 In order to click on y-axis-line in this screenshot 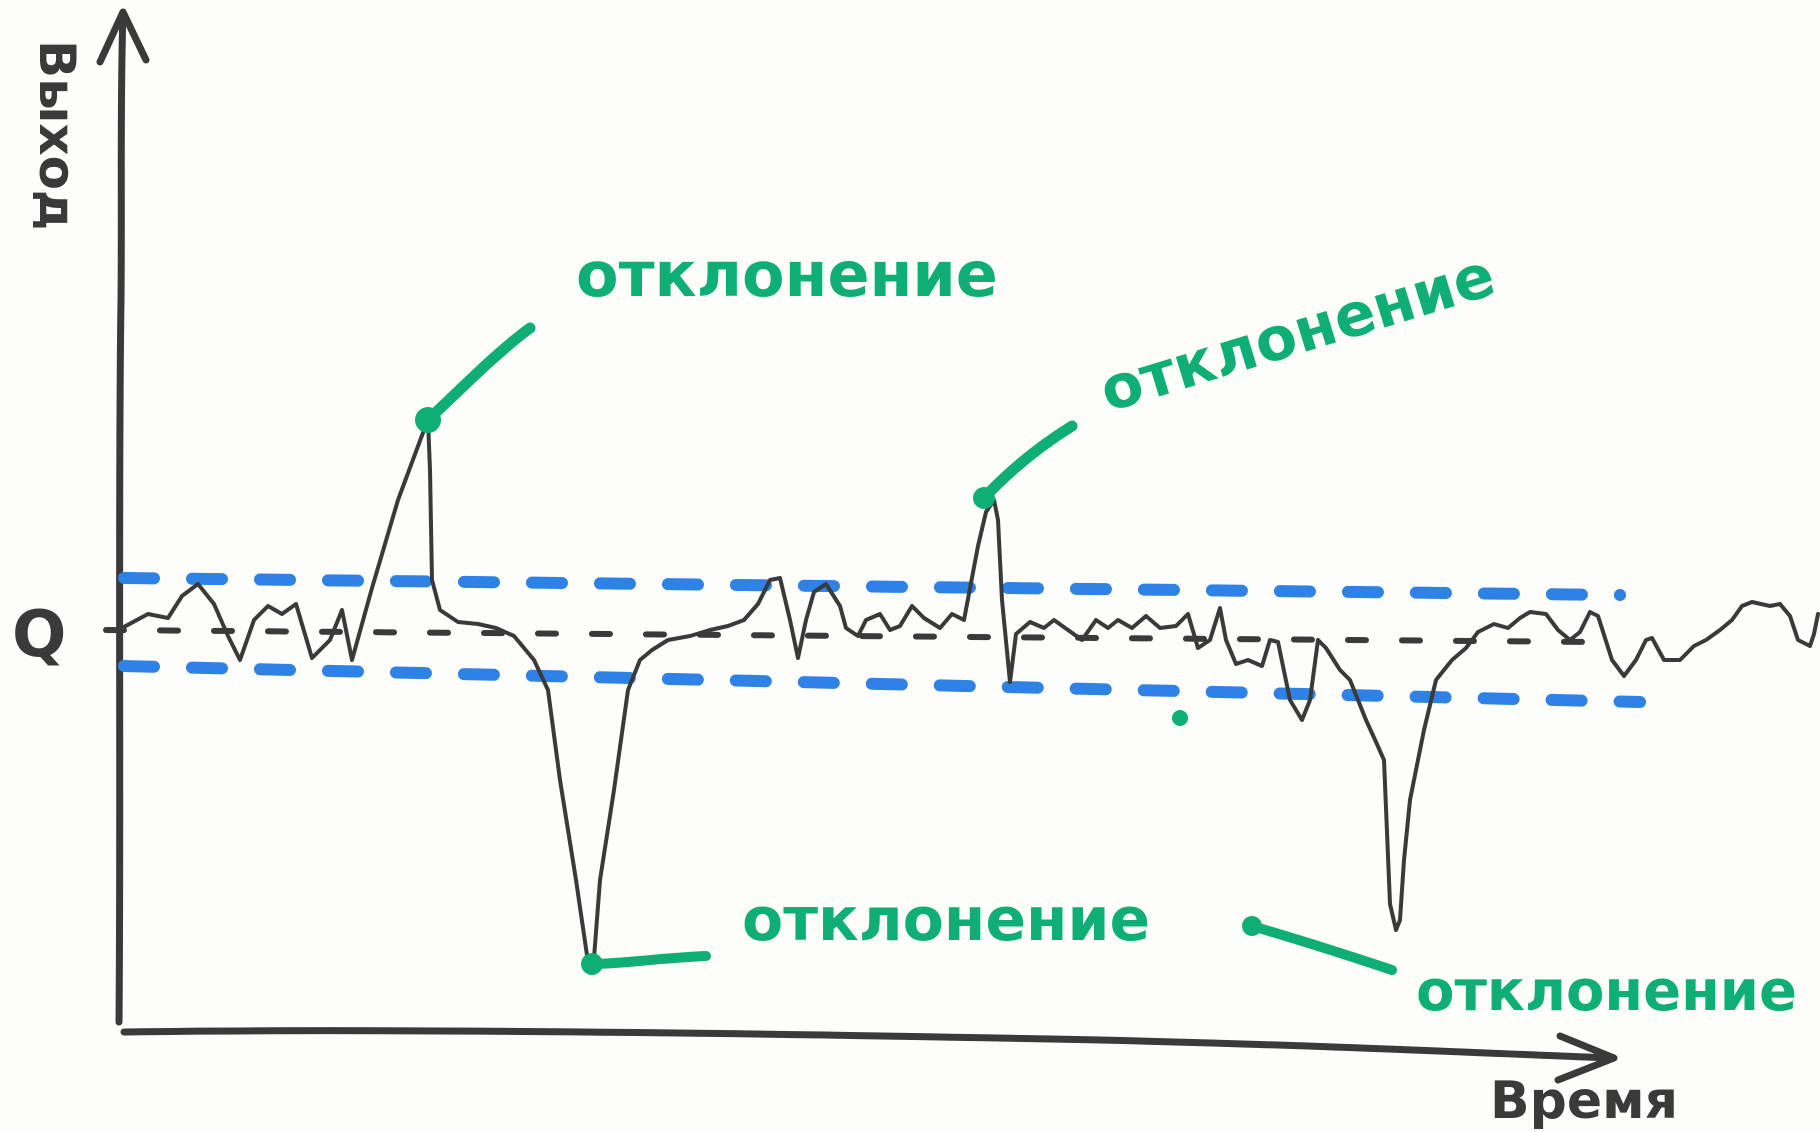, I will do `click(121, 518)`.